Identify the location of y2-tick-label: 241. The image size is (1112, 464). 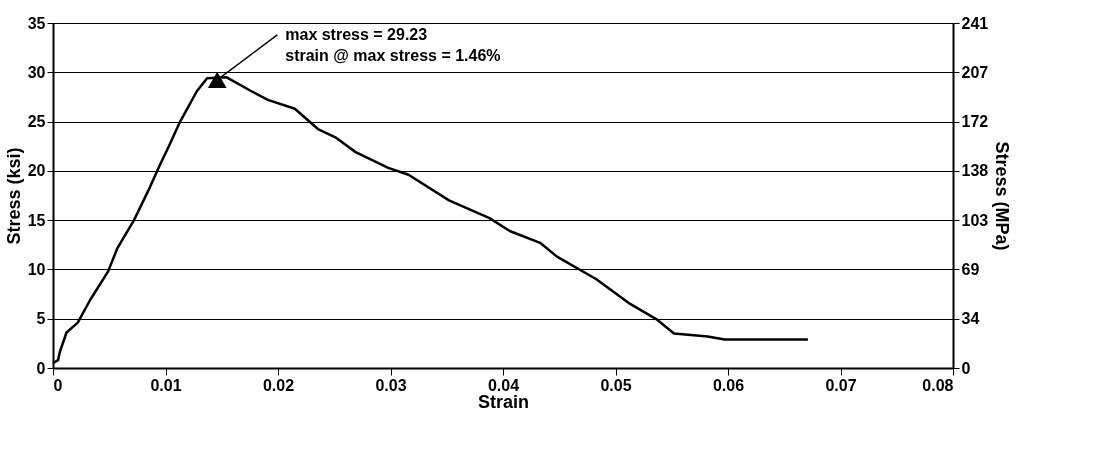
(975, 23).